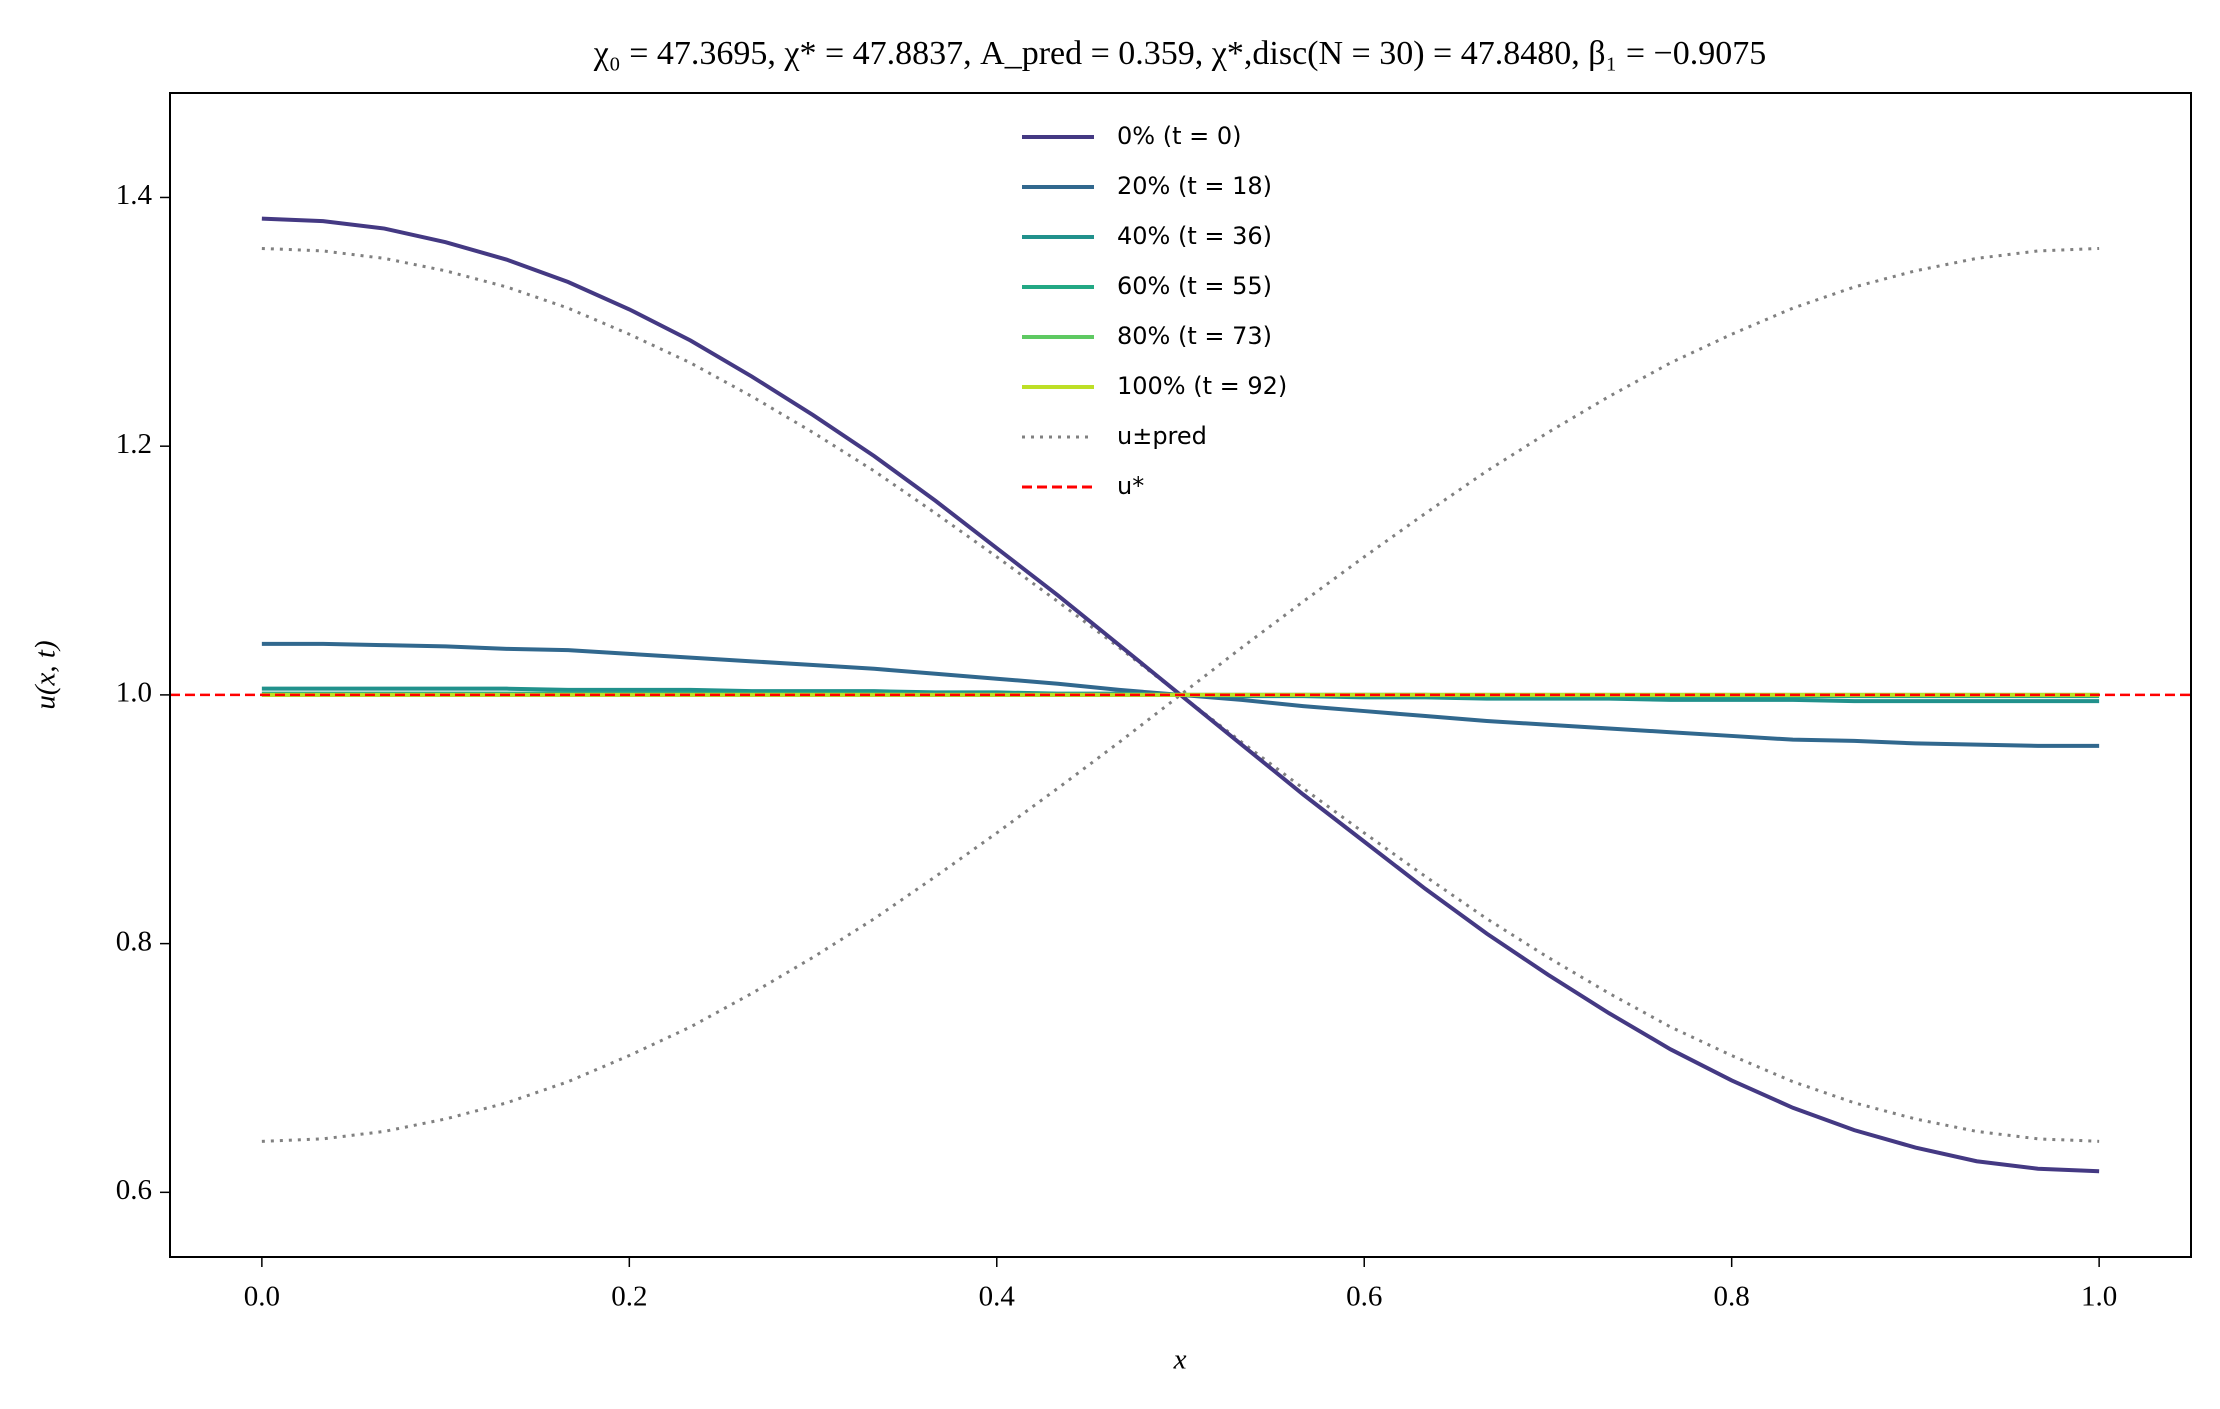  What do you see at coordinates (262, 1297) in the screenshot?
I see `x-tick-label: 0.0` at bounding box center [262, 1297].